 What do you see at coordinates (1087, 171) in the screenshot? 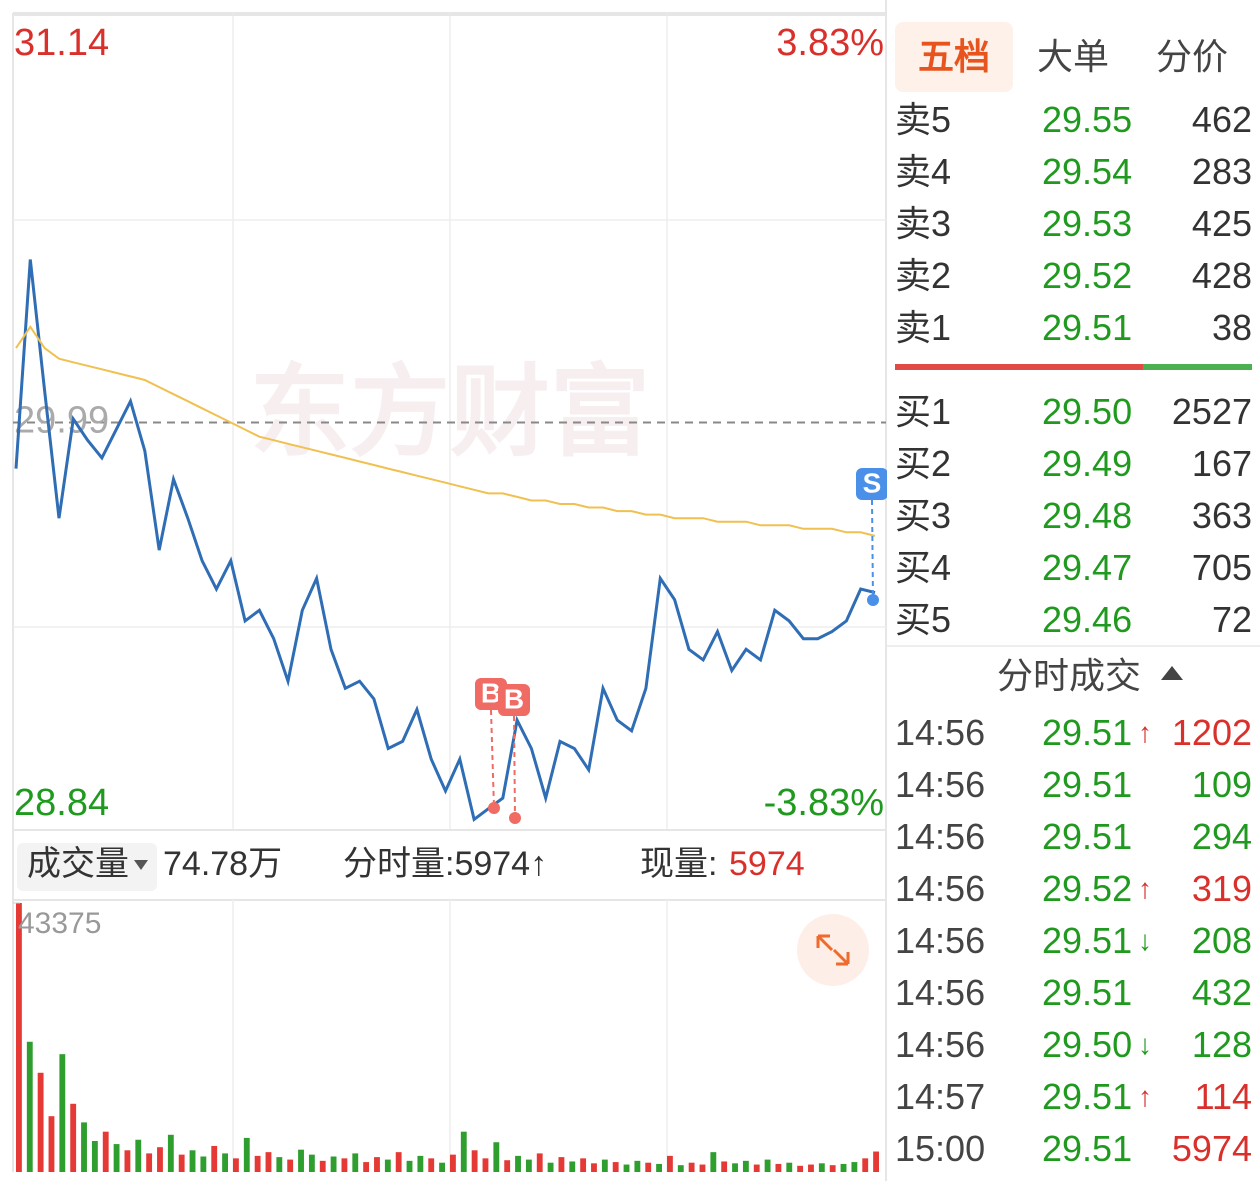
I see `book-price: 29.54` at bounding box center [1087, 171].